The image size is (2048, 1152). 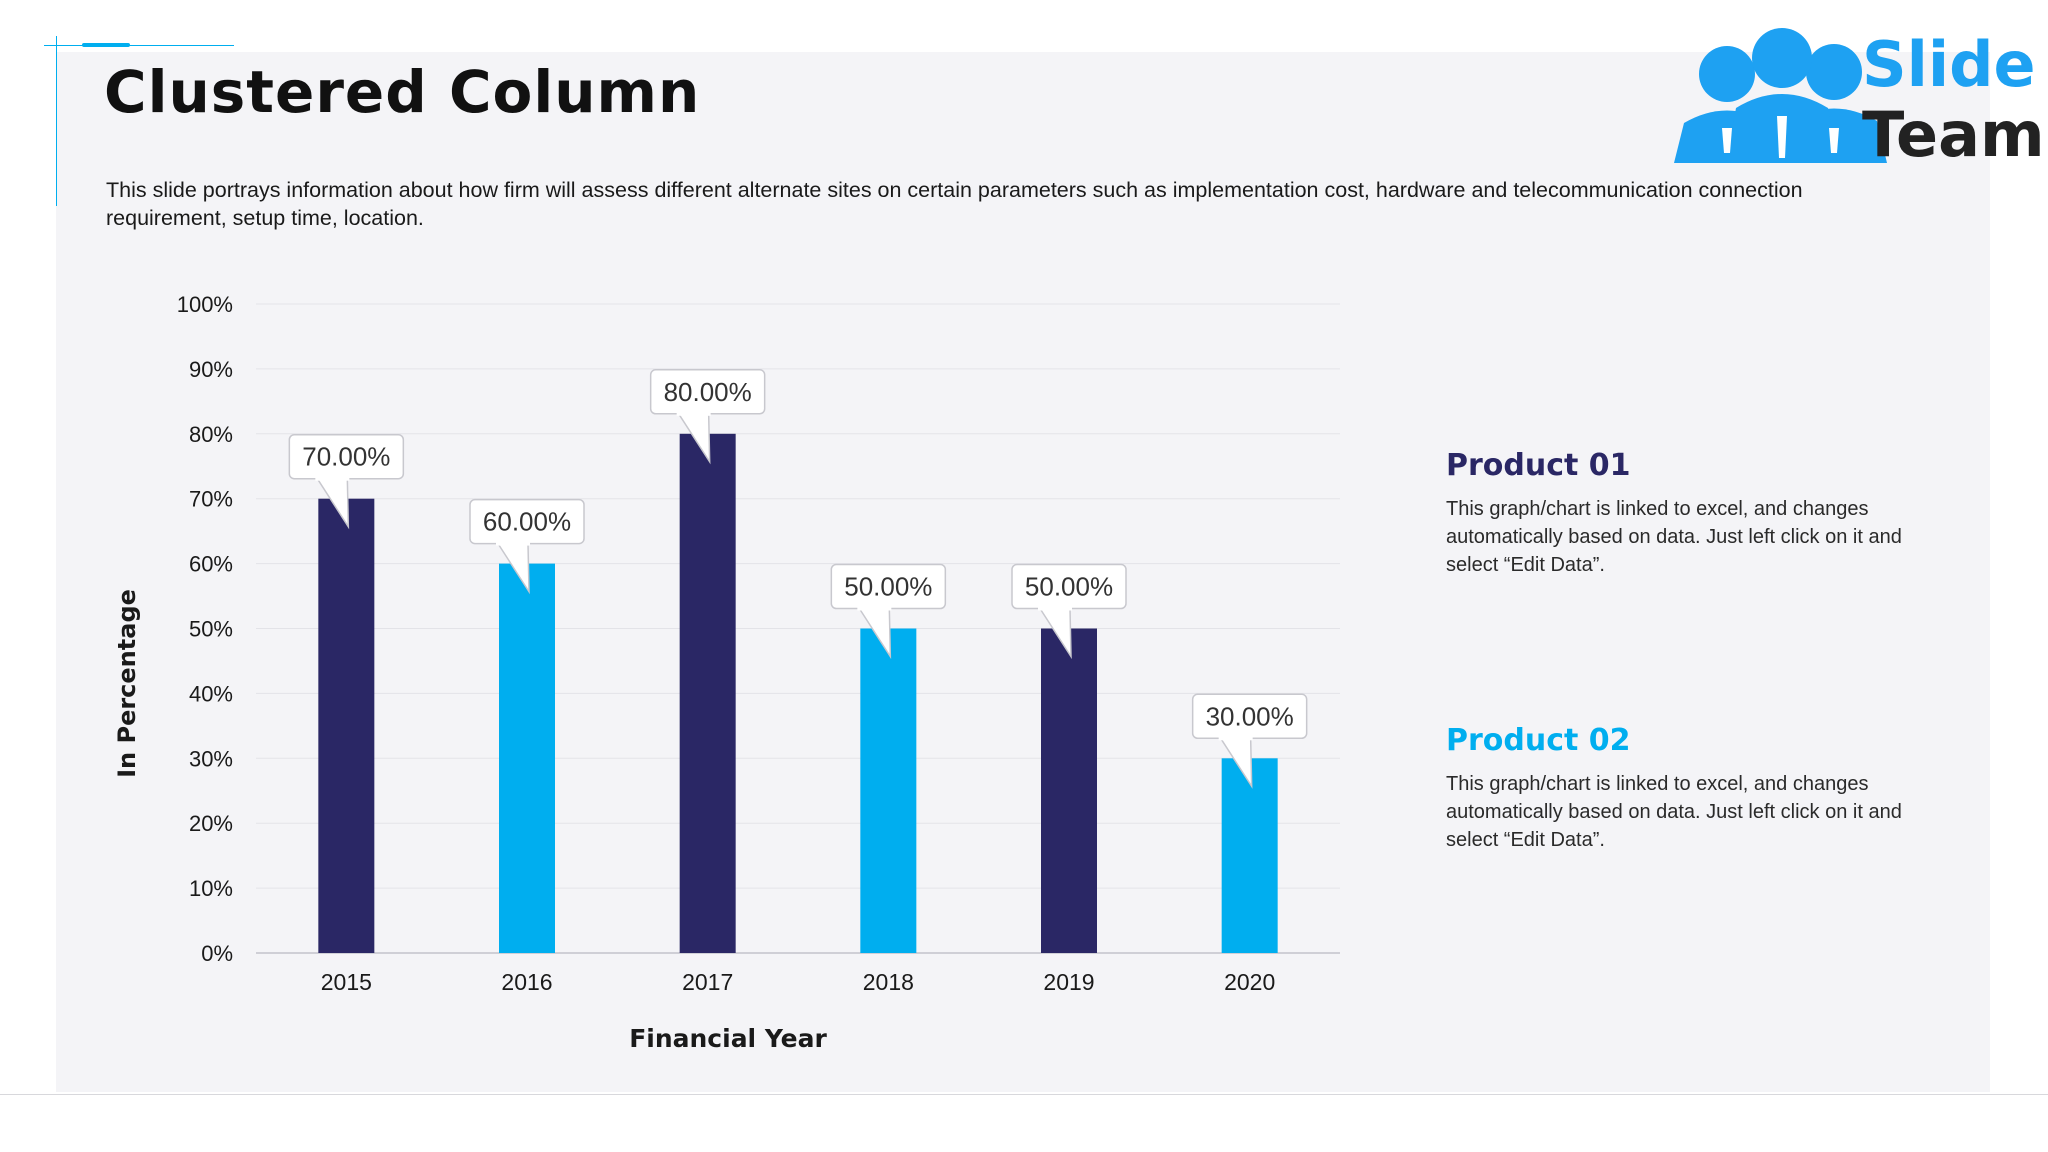 What do you see at coordinates (1249, 982) in the screenshot?
I see `x-tick-label: 2020` at bounding box center [1249, 982].